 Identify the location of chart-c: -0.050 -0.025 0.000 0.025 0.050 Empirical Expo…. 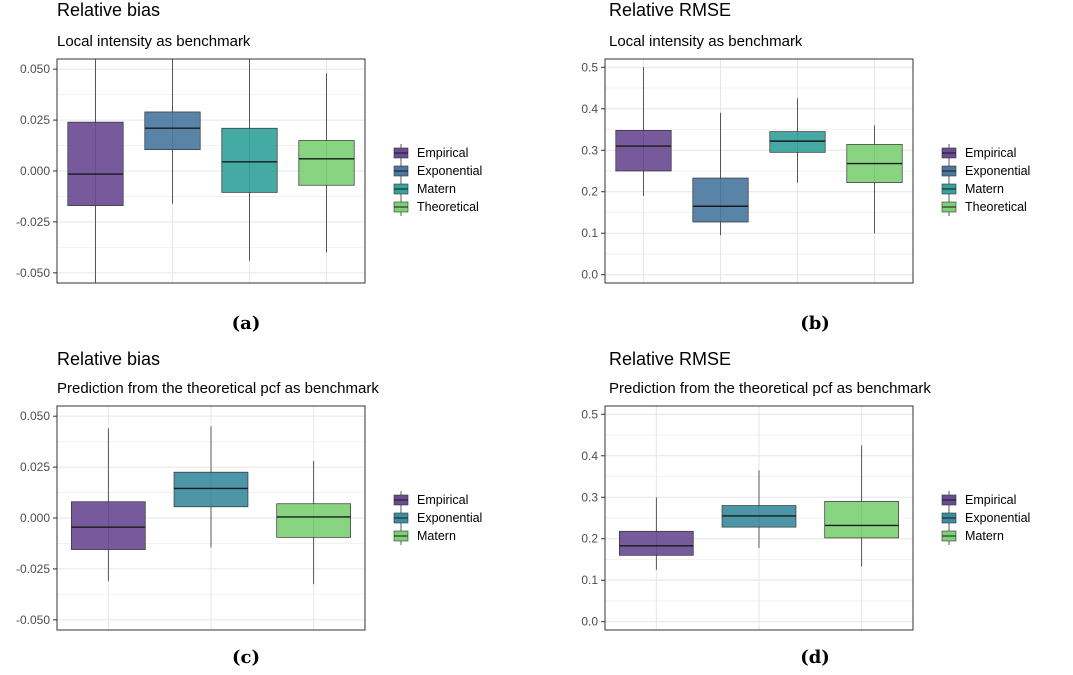
(249, 518).